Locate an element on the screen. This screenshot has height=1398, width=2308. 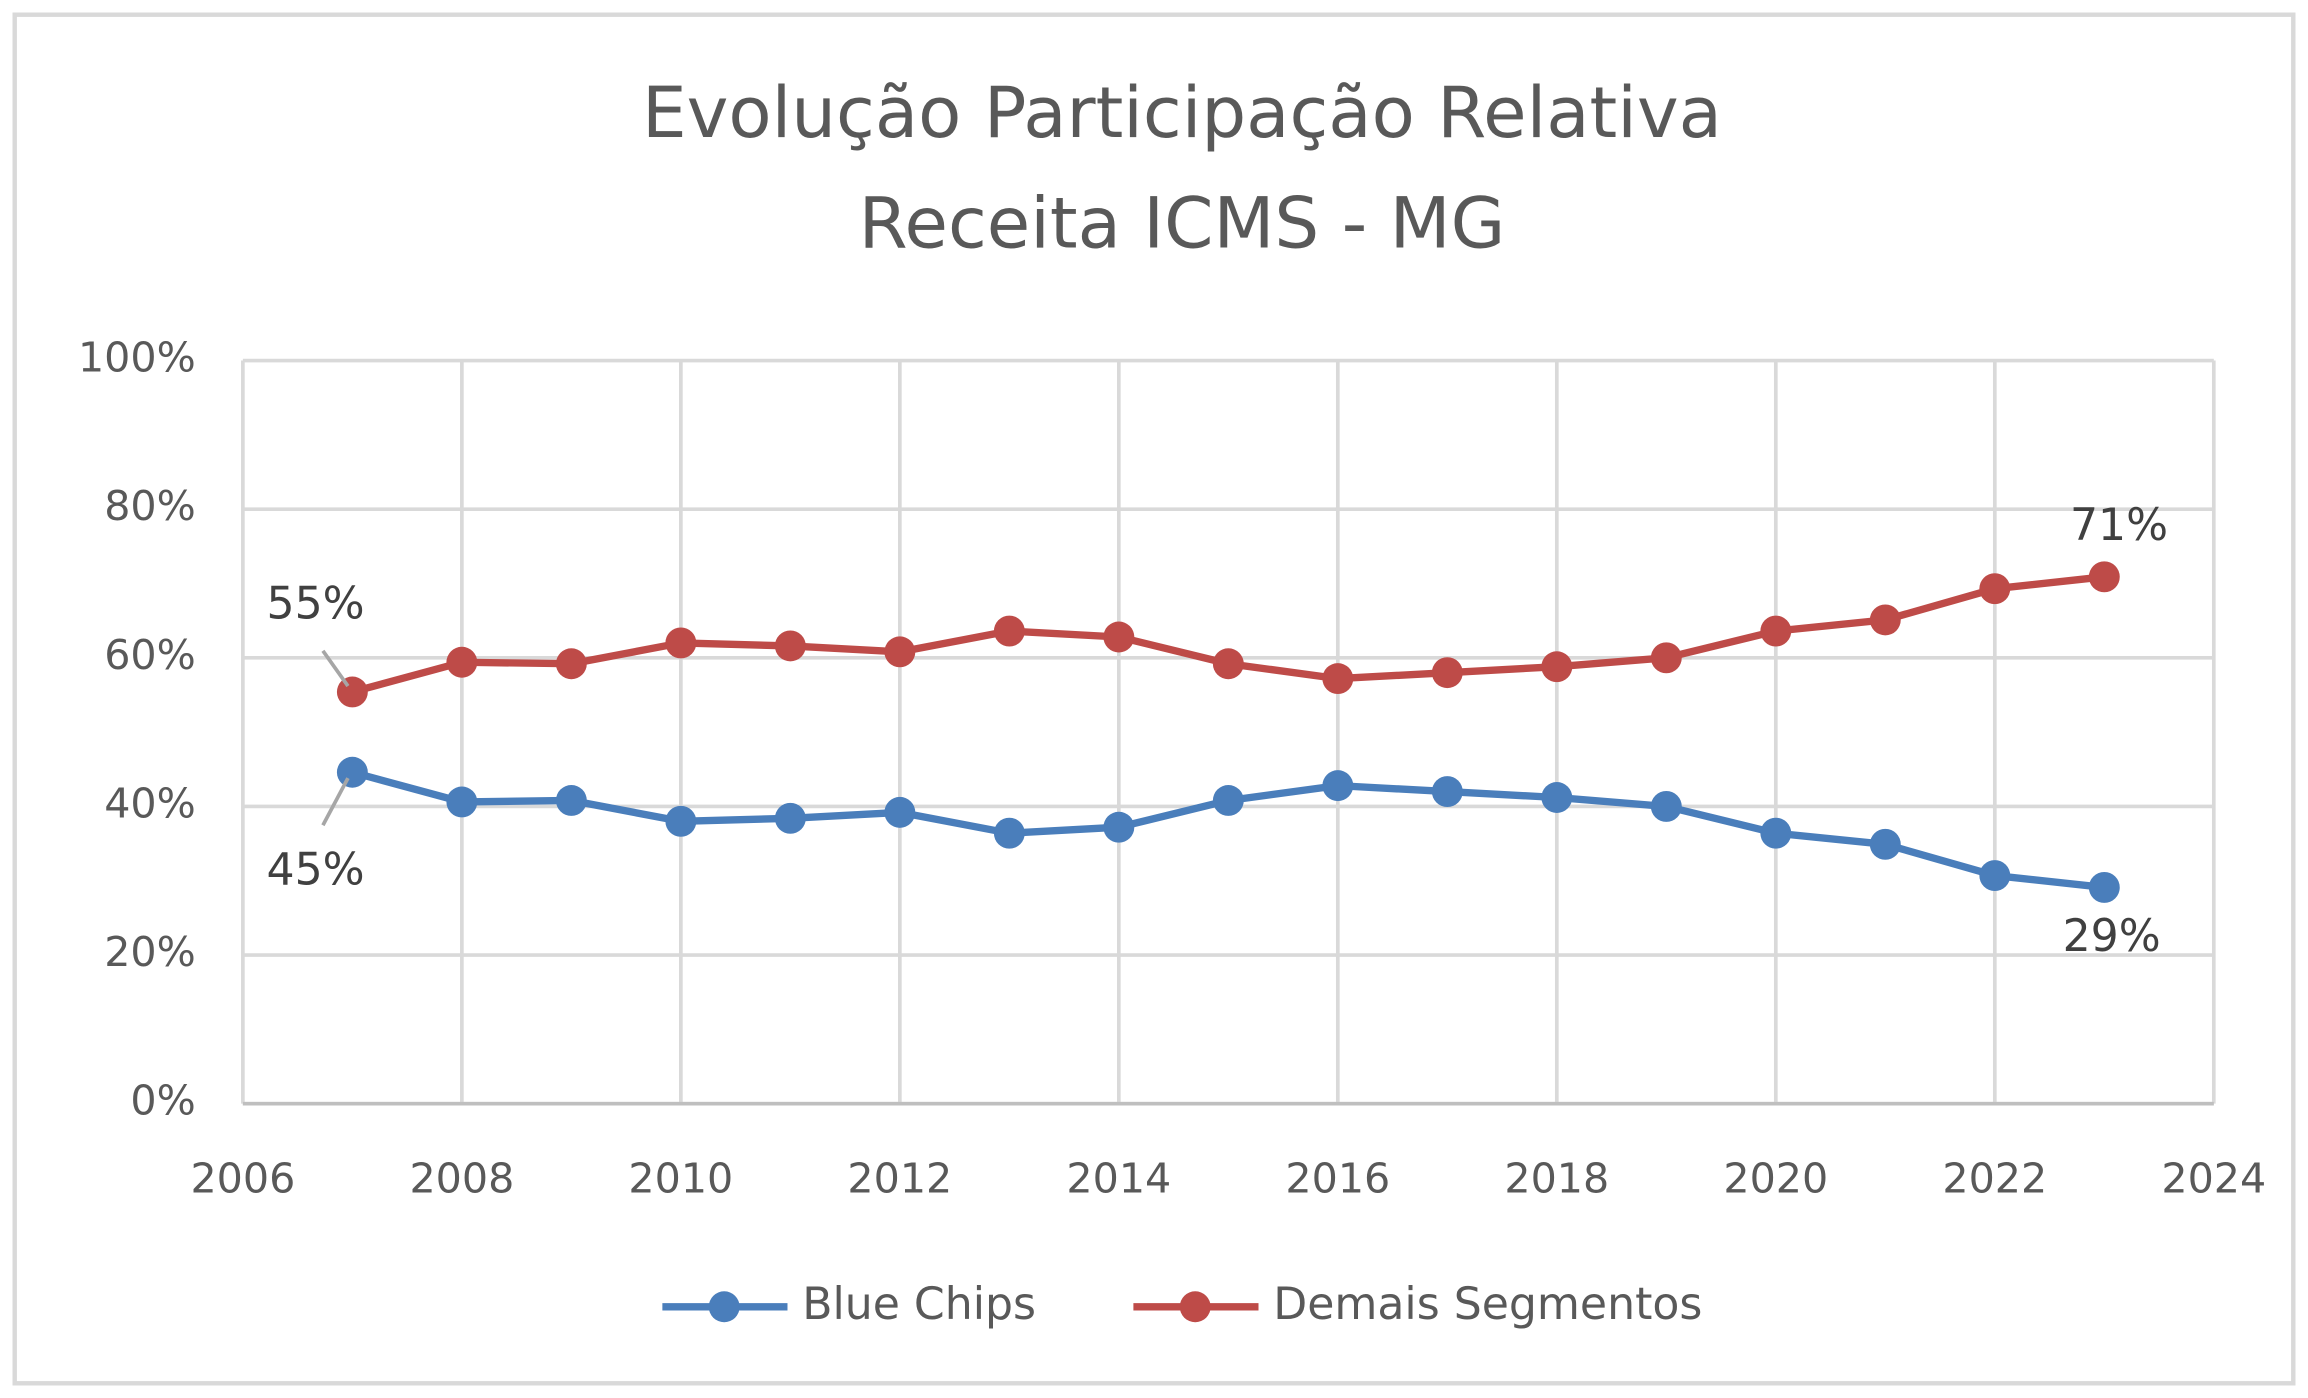
y-tick-label: 0% is located at coordinates (162, 1101).